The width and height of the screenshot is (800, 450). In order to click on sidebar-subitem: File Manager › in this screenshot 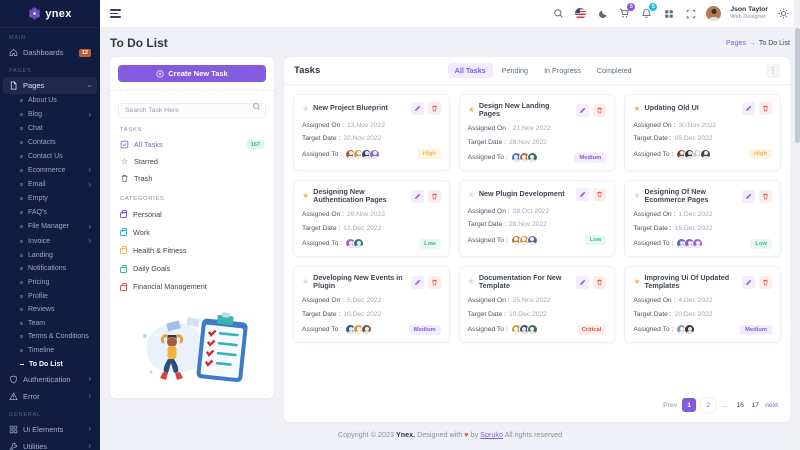, I will do `click(50, 226)`.